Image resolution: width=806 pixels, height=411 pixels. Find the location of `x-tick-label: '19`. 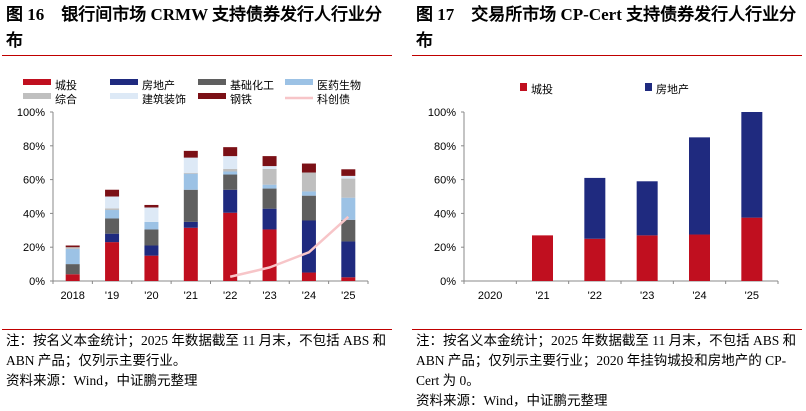

x-tick-label: '19 is located at coordinates (112, 296).